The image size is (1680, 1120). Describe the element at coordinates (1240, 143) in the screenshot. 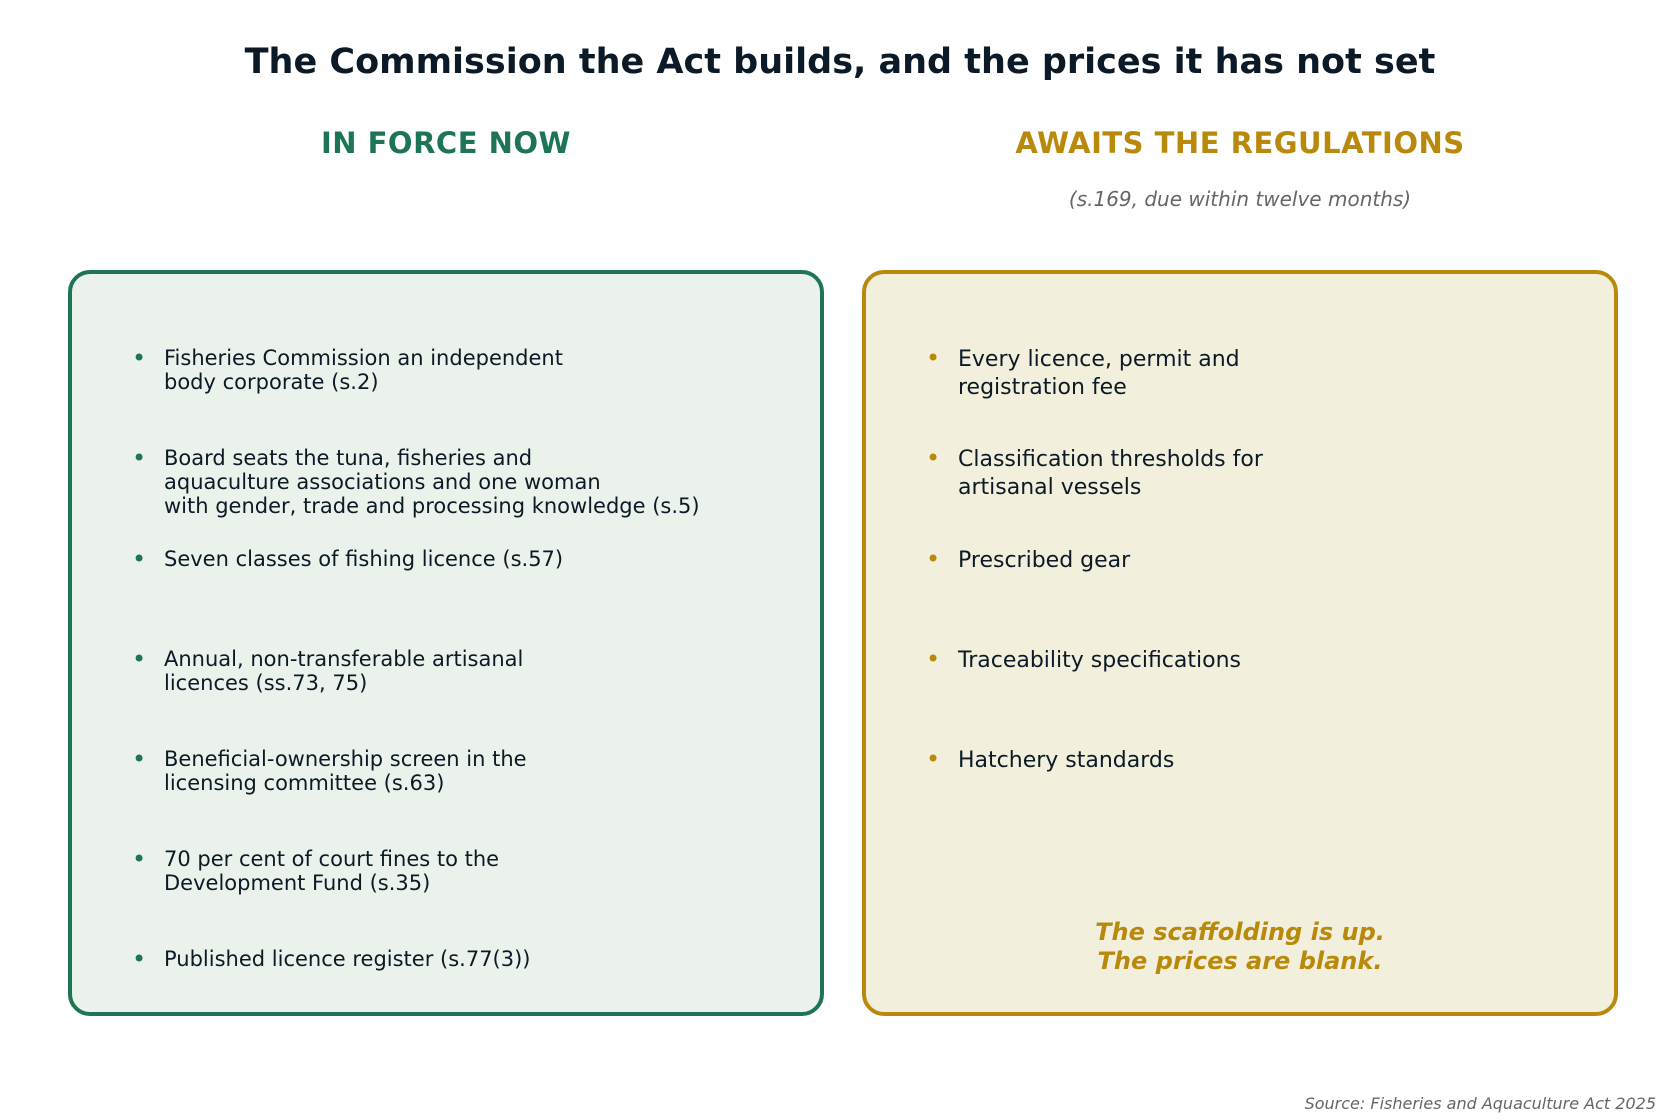

I see `awaits-heading: AWAITS THE REGULATIONS` at that location.